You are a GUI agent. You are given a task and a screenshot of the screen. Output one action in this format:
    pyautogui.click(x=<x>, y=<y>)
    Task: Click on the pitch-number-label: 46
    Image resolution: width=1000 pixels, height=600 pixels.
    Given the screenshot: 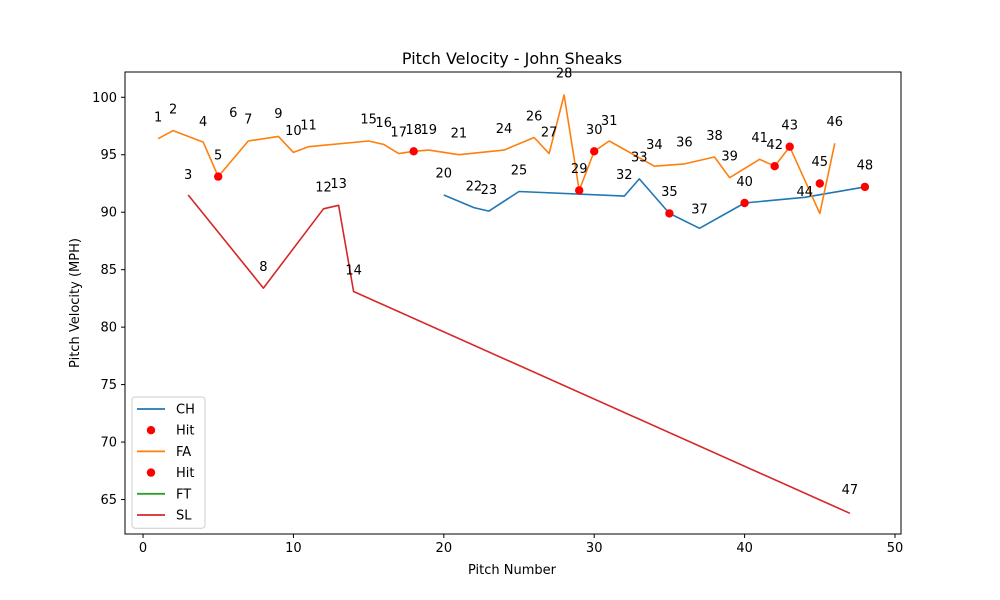 What is the action you would take?
    pyautogui.click(x=835, y=122)
    